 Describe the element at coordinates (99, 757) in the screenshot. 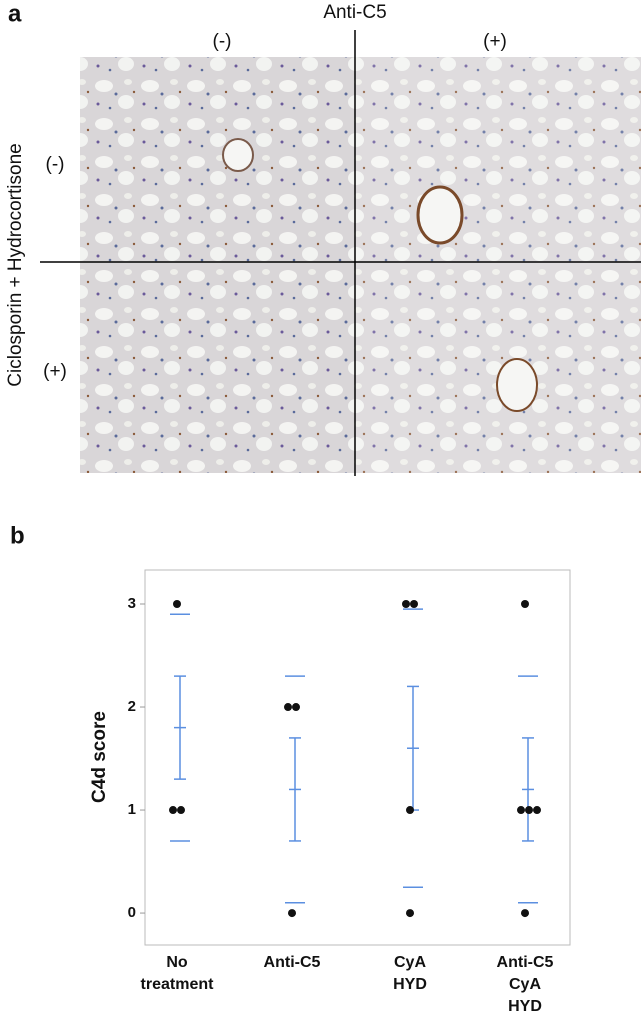

I see `y-axis-label: C4d score` at that location.